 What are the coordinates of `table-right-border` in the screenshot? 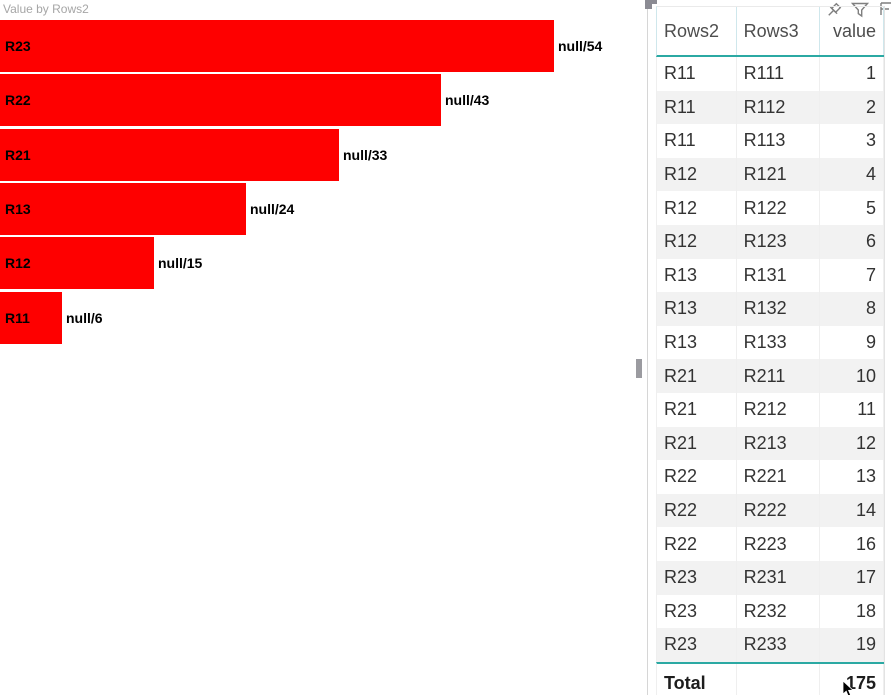 It's located at (884, 350).